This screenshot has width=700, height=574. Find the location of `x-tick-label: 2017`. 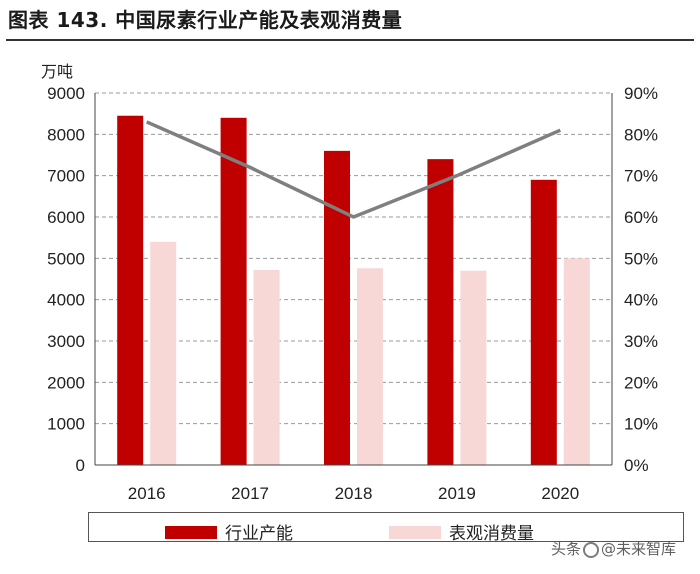

x-tick-label: 2017 is located at coordinates (250, 493).